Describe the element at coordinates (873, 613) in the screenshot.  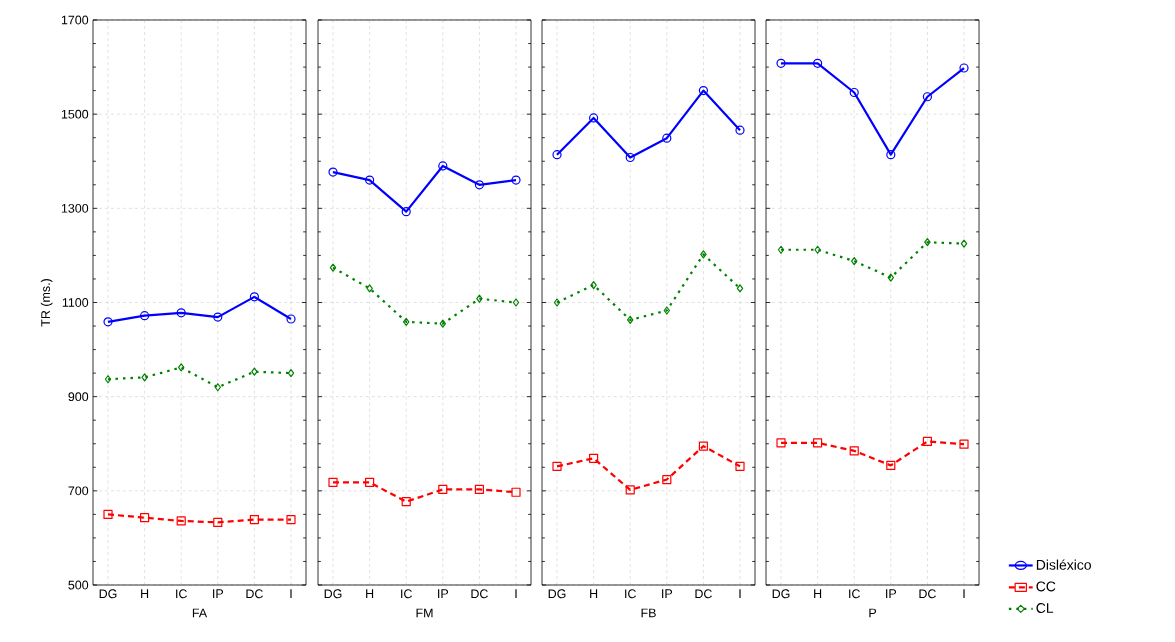
I see `x-axis-title: P` at that location.